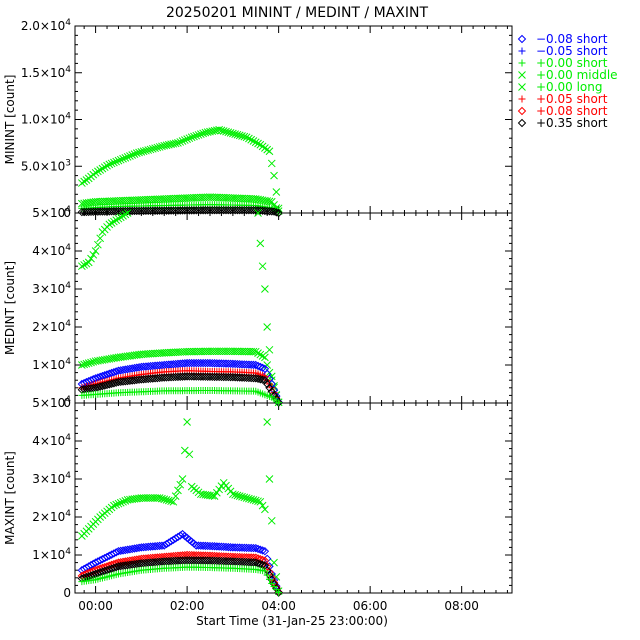 This screenshot has height=640, width=640. What do you see at coordinates (461, 606) in the screenshot?
I see `x-tick-label: 08:00` at bounding box center [461, 606].